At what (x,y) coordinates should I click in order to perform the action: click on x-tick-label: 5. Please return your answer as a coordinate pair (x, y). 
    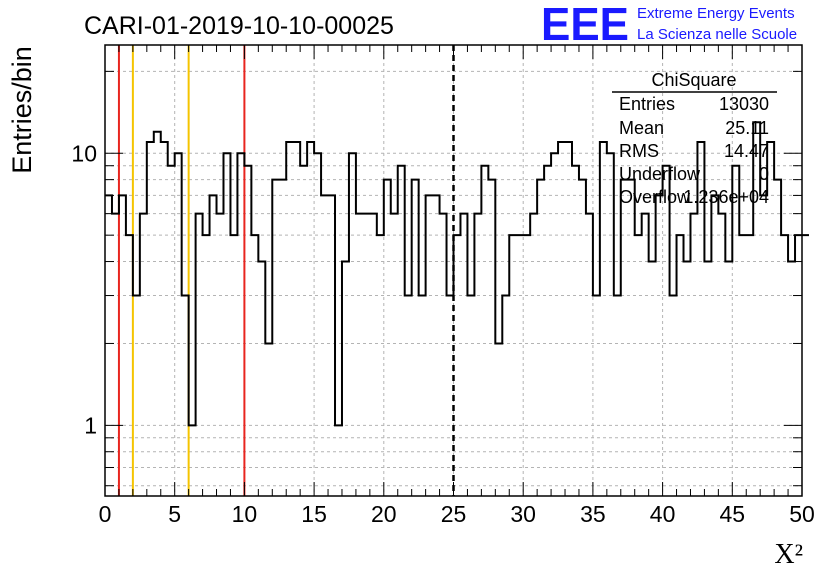
    Looking at the image, I should click on (174, 514).